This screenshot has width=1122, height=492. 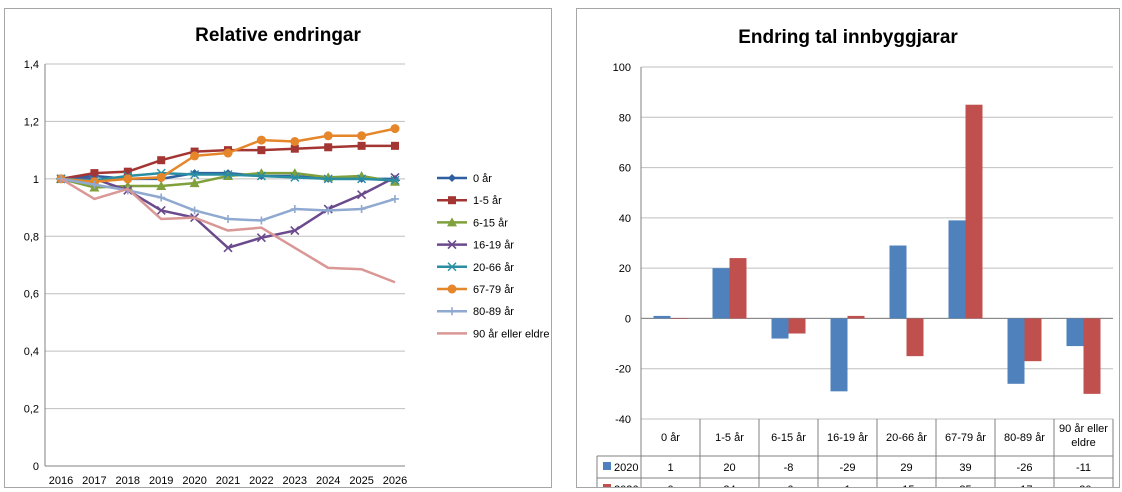 I want to click on legend-label: 1-5 år, so click(x=487, y=201).